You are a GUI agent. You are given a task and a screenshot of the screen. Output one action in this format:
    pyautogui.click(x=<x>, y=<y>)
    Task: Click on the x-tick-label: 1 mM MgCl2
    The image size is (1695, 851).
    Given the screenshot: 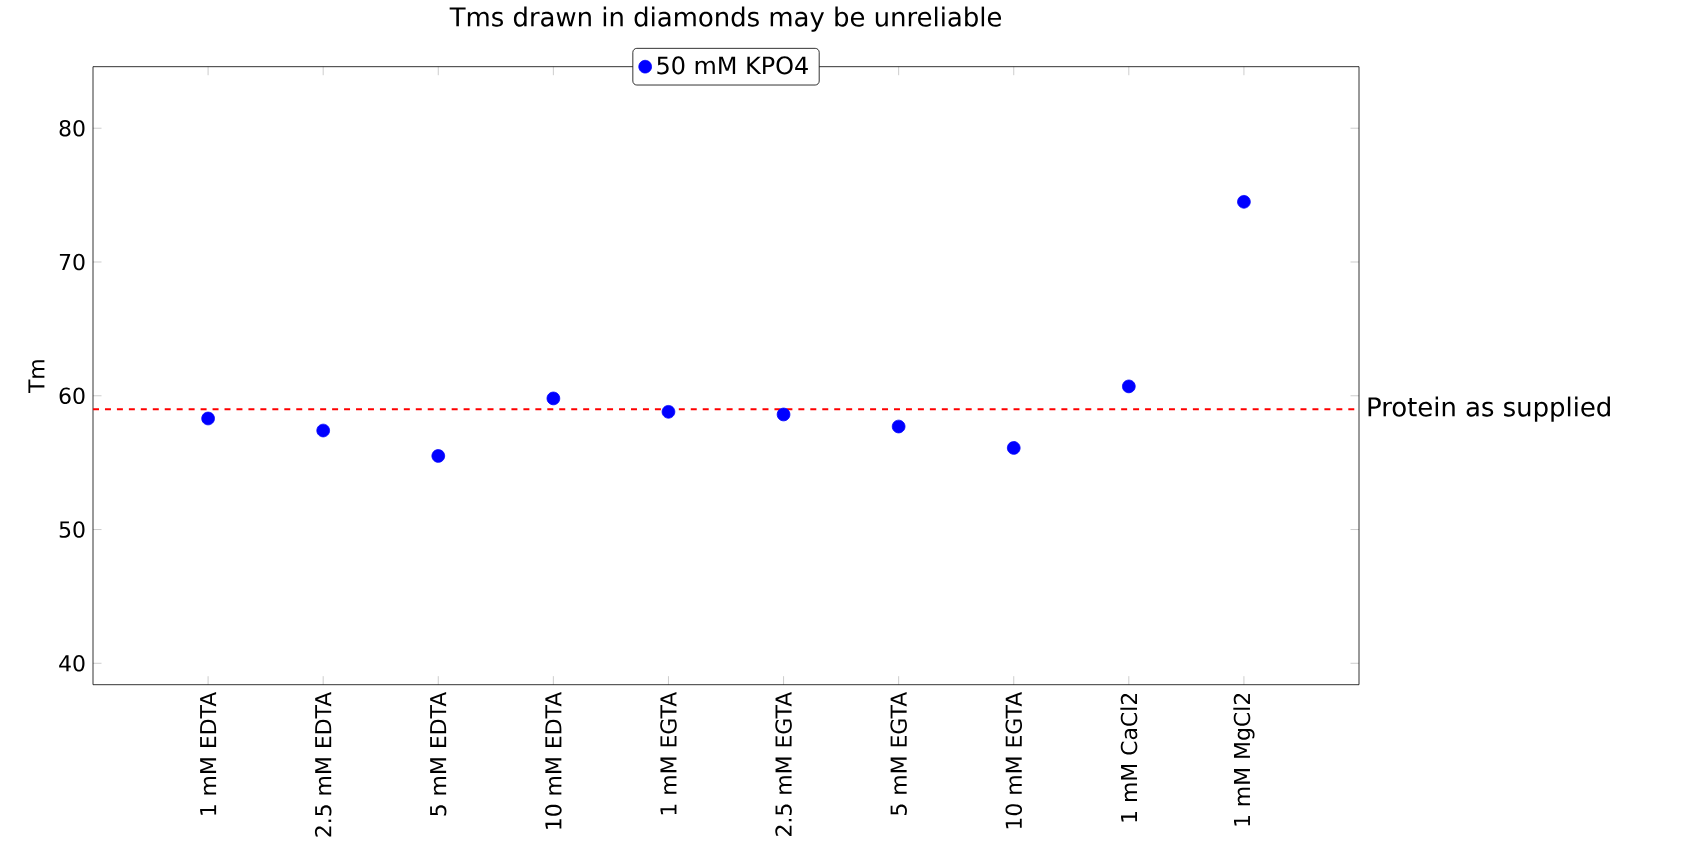 What is the action you would take?
    pyautogui.click(x=1244, y=760)
    